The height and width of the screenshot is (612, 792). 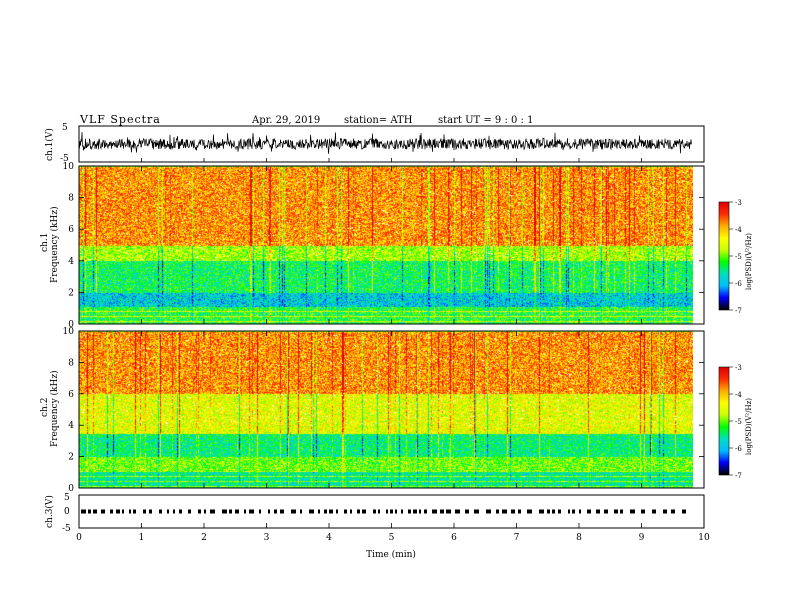 I want to click on time-axis-tick-label: 7, so click(x=517, y=538).